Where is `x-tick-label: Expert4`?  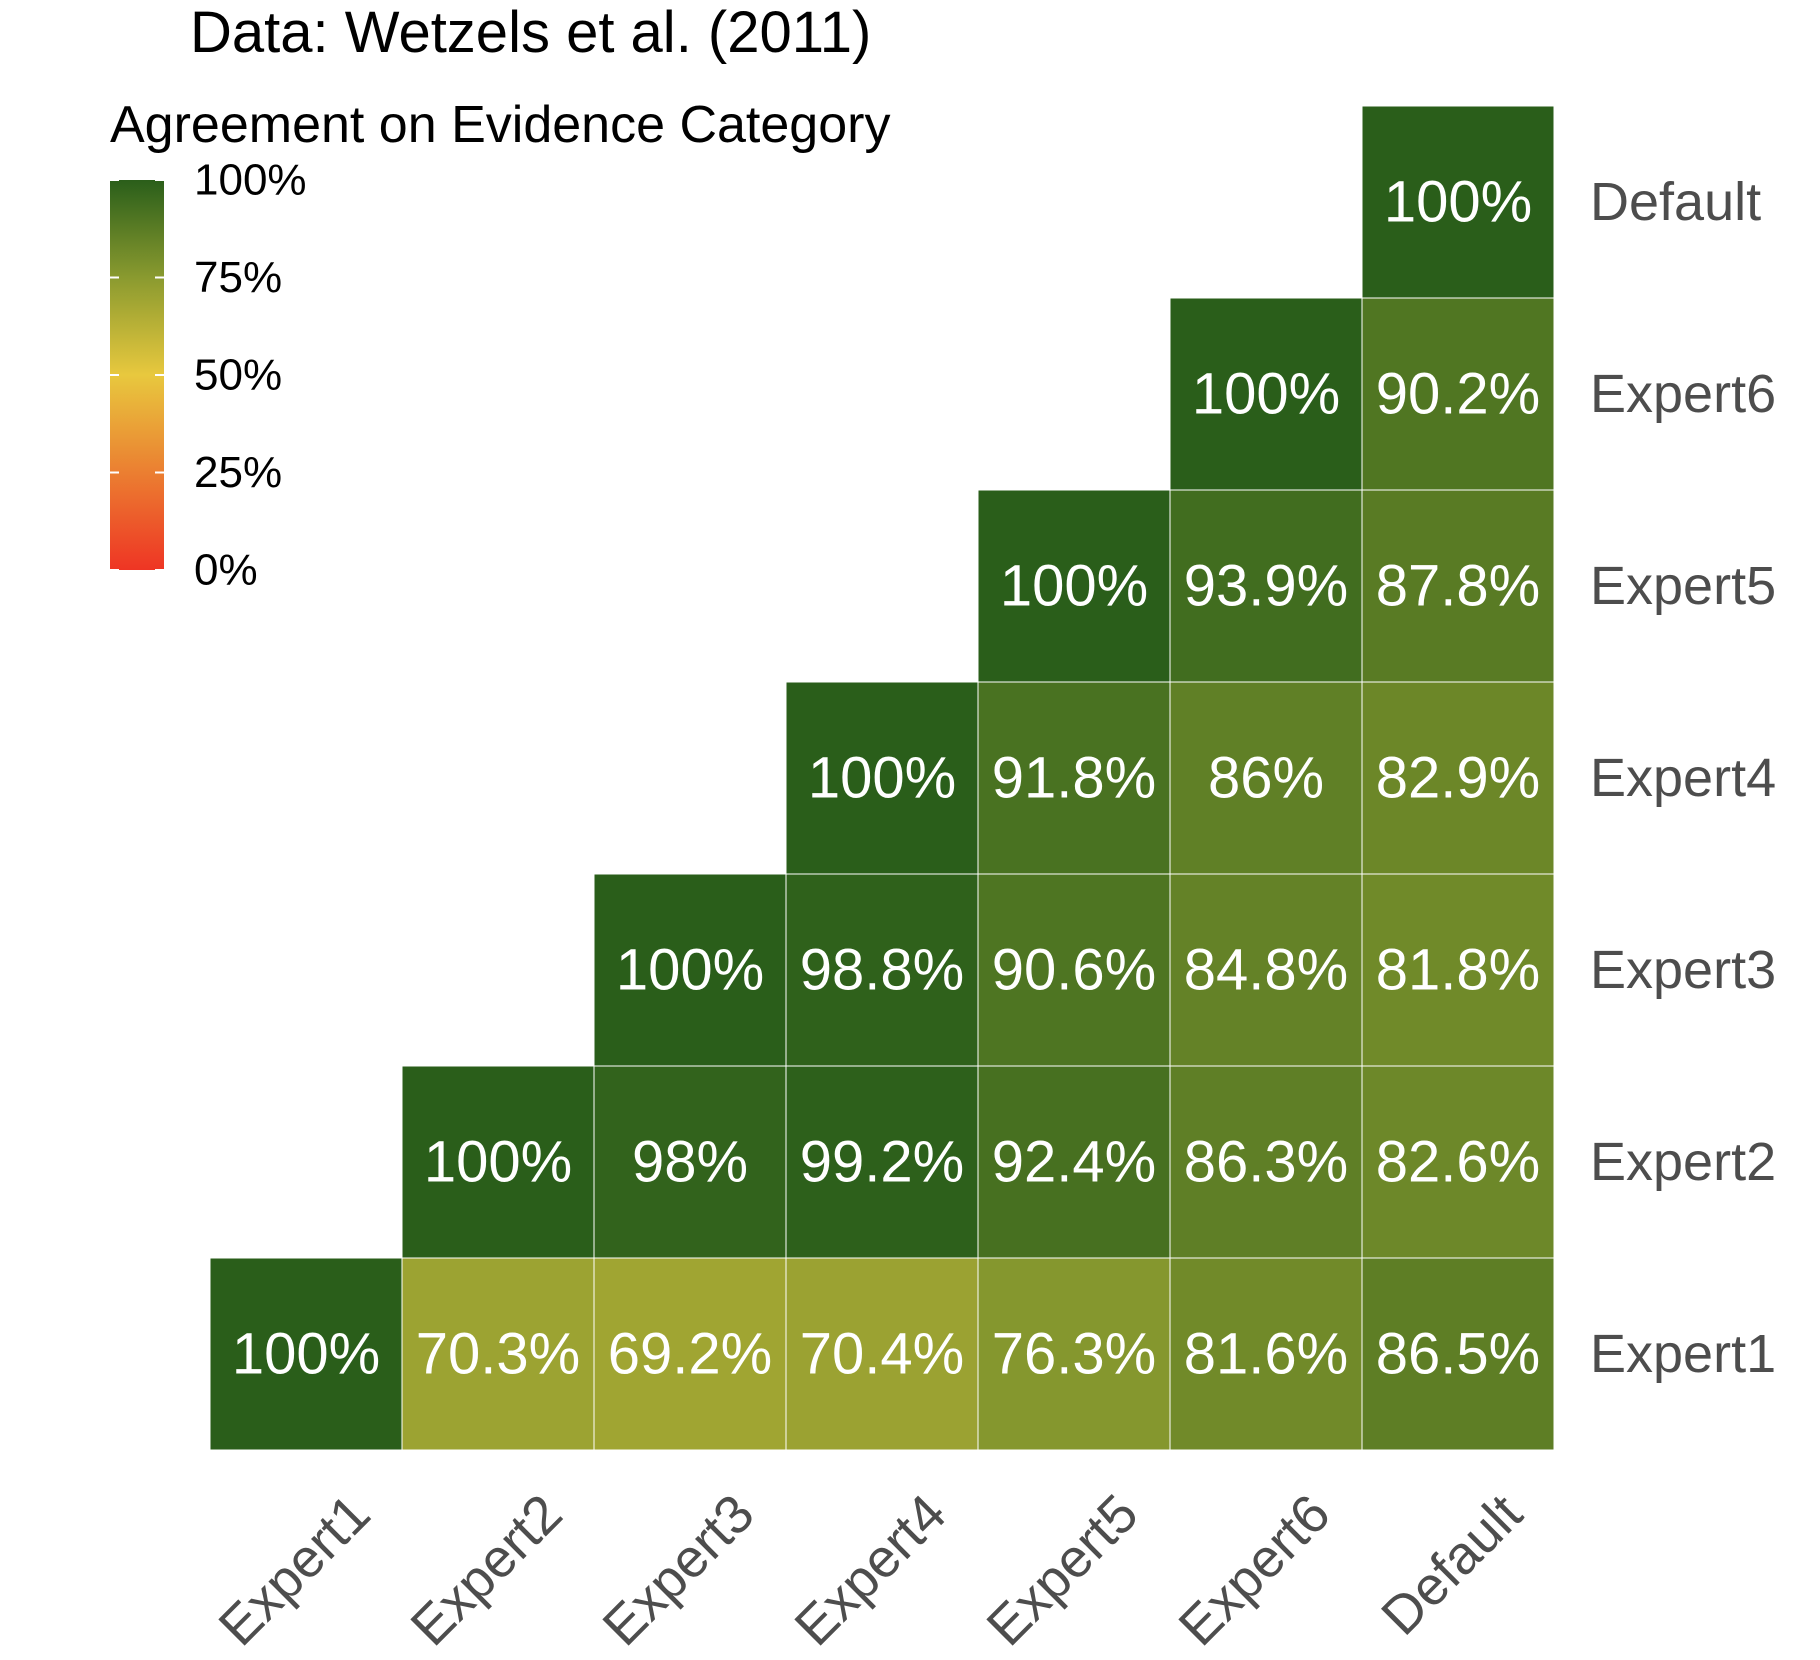 x-tick-label: Expert4 is located at coordinates (871, 1570).